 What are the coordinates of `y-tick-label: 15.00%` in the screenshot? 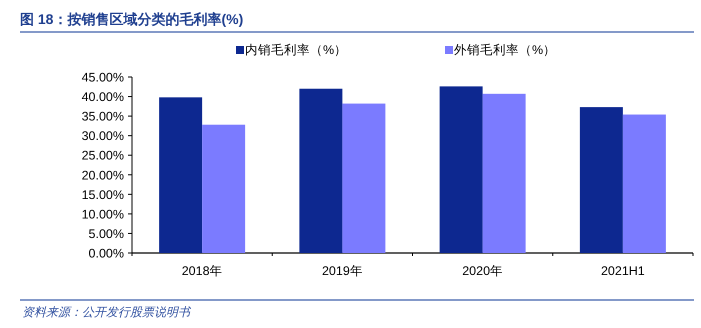 It's located at (103, 195).